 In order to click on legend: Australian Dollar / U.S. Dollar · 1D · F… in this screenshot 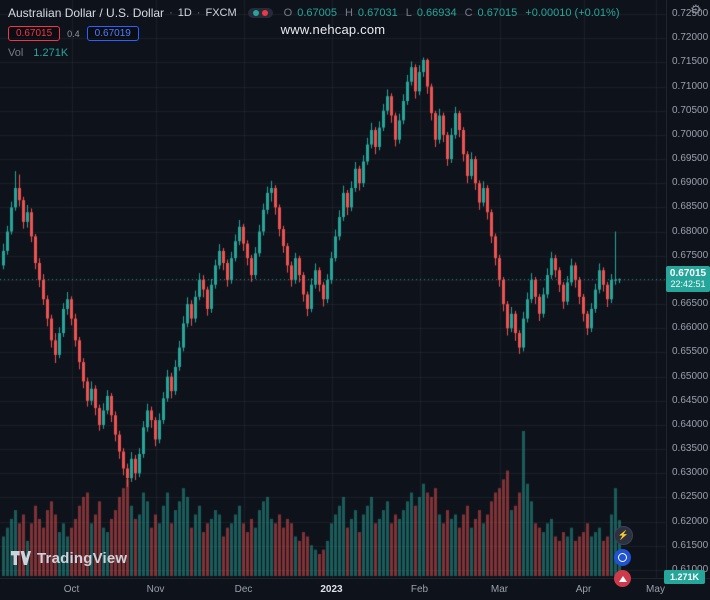, I will do `click(313, 35)`.